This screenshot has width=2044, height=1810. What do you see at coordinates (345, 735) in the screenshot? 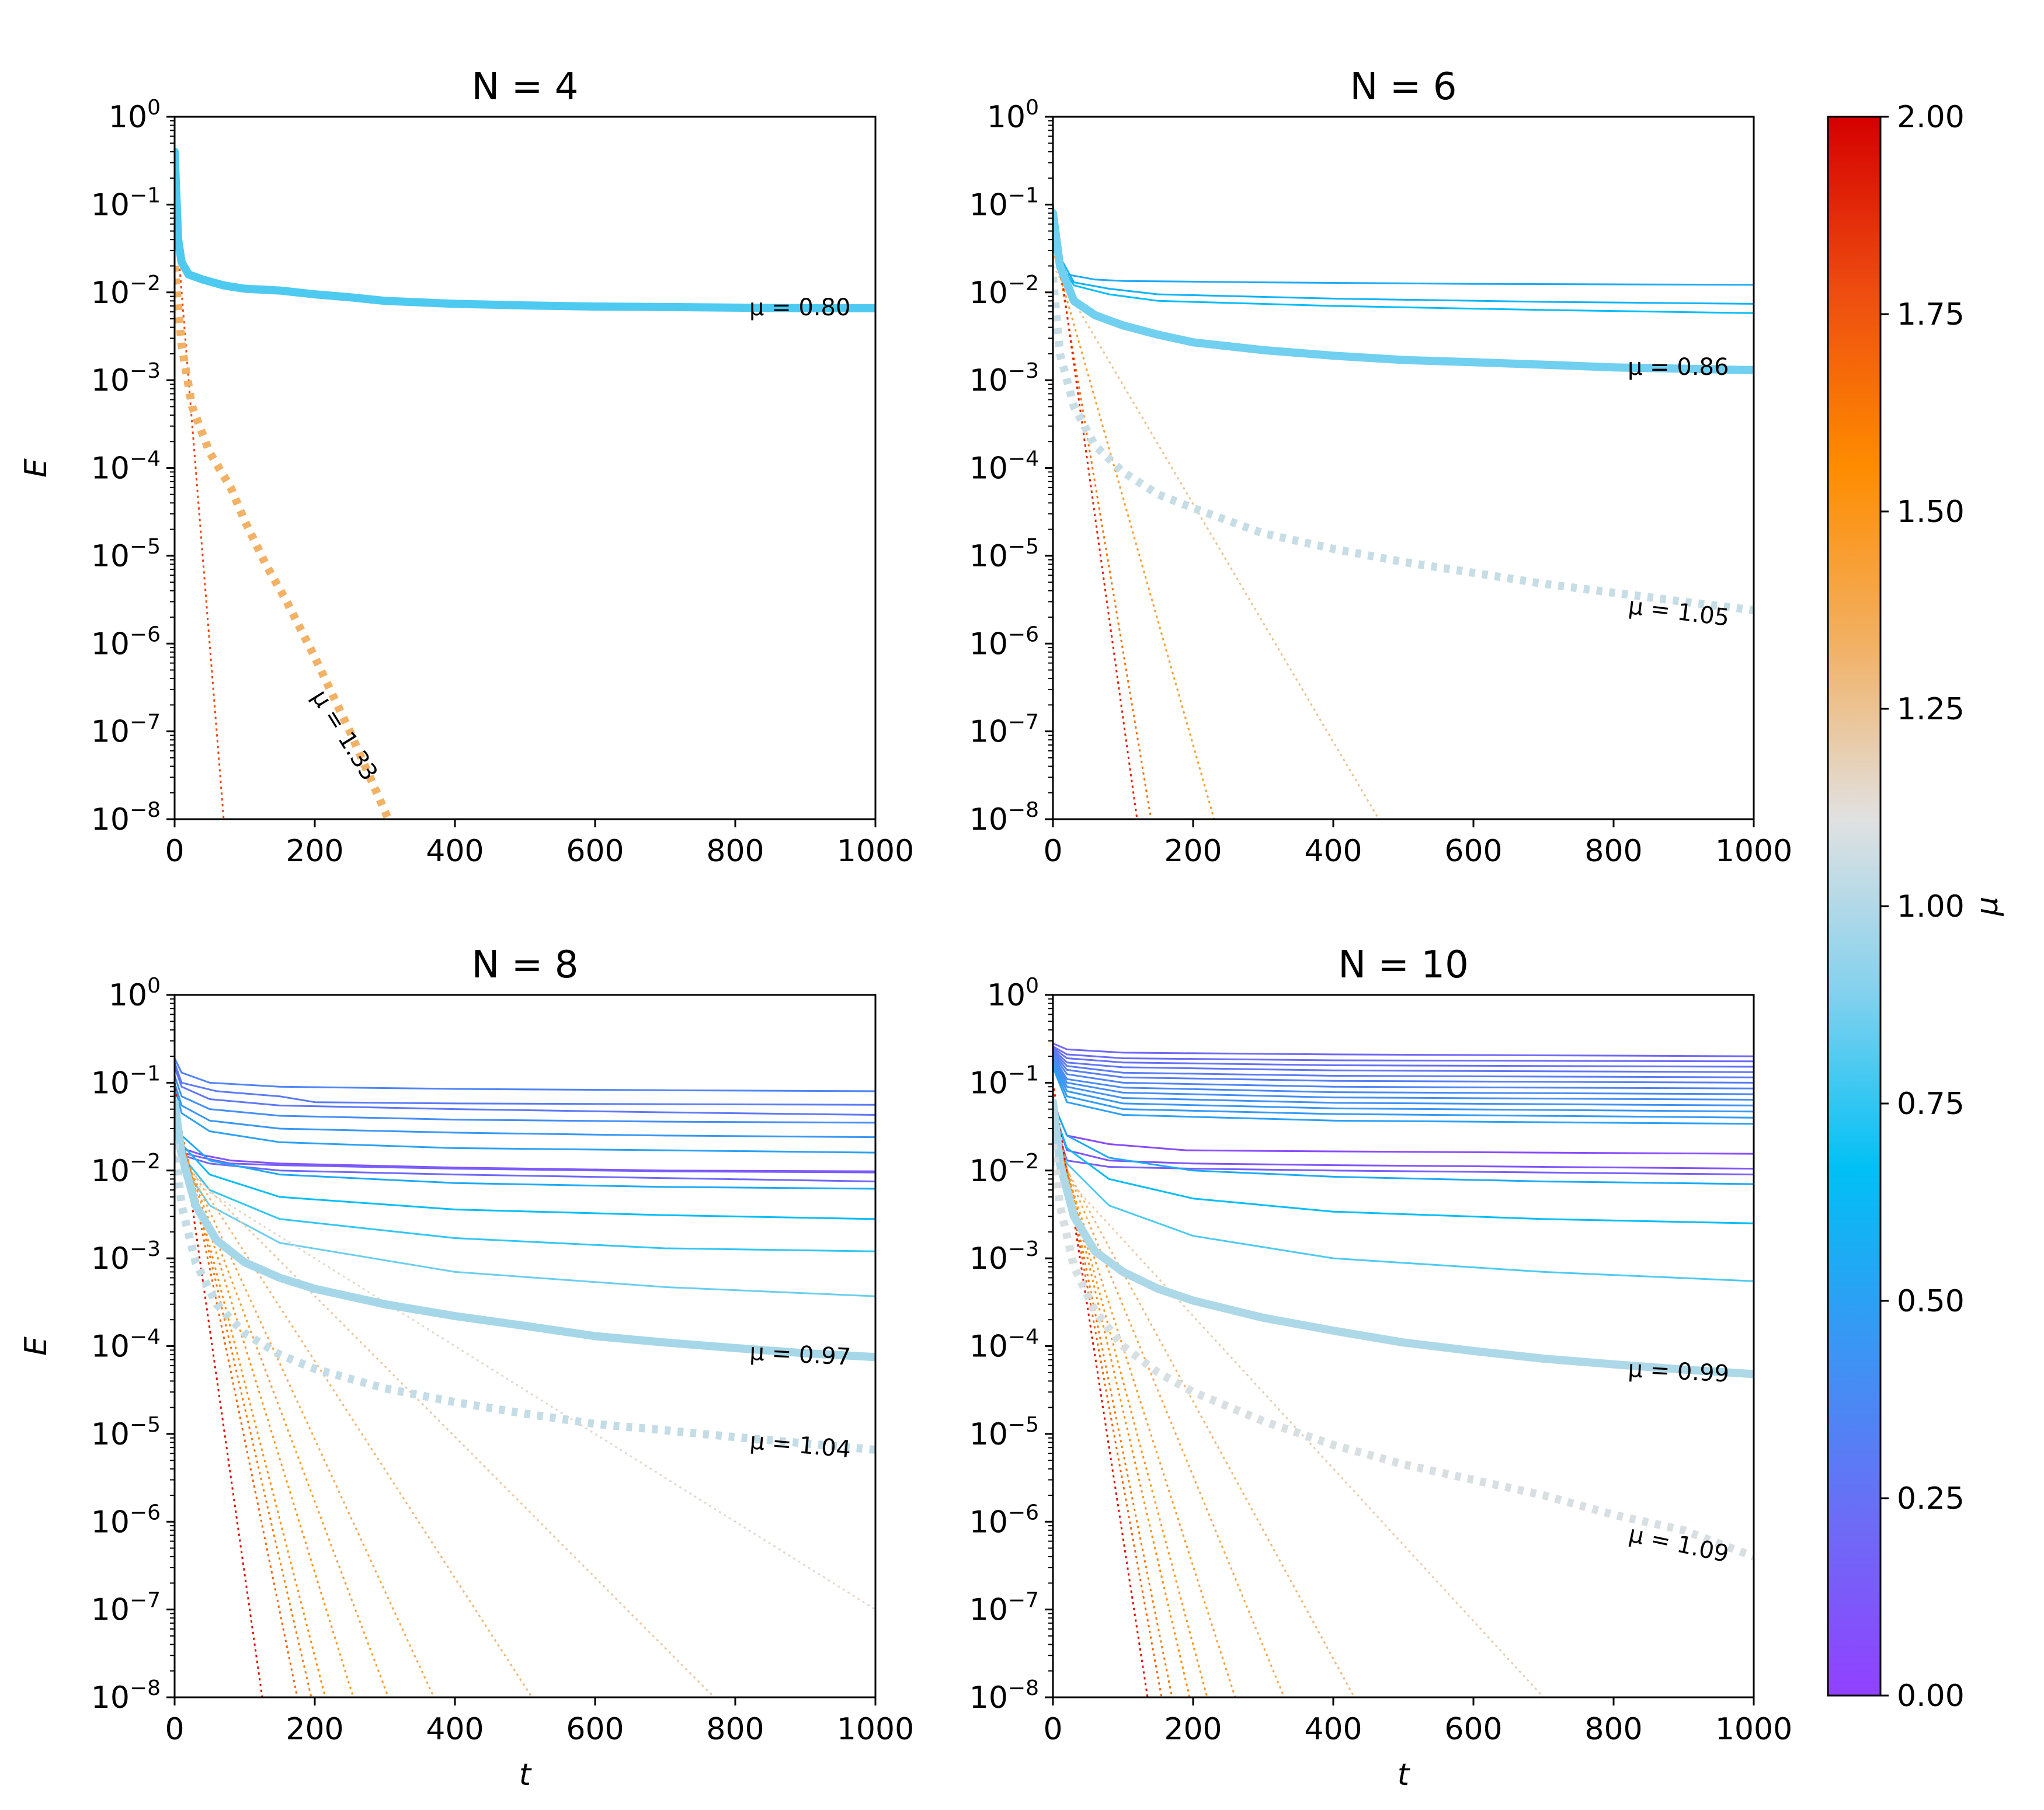
I see `curve-label: μ = 1.33` at bounding box center [345, 735].